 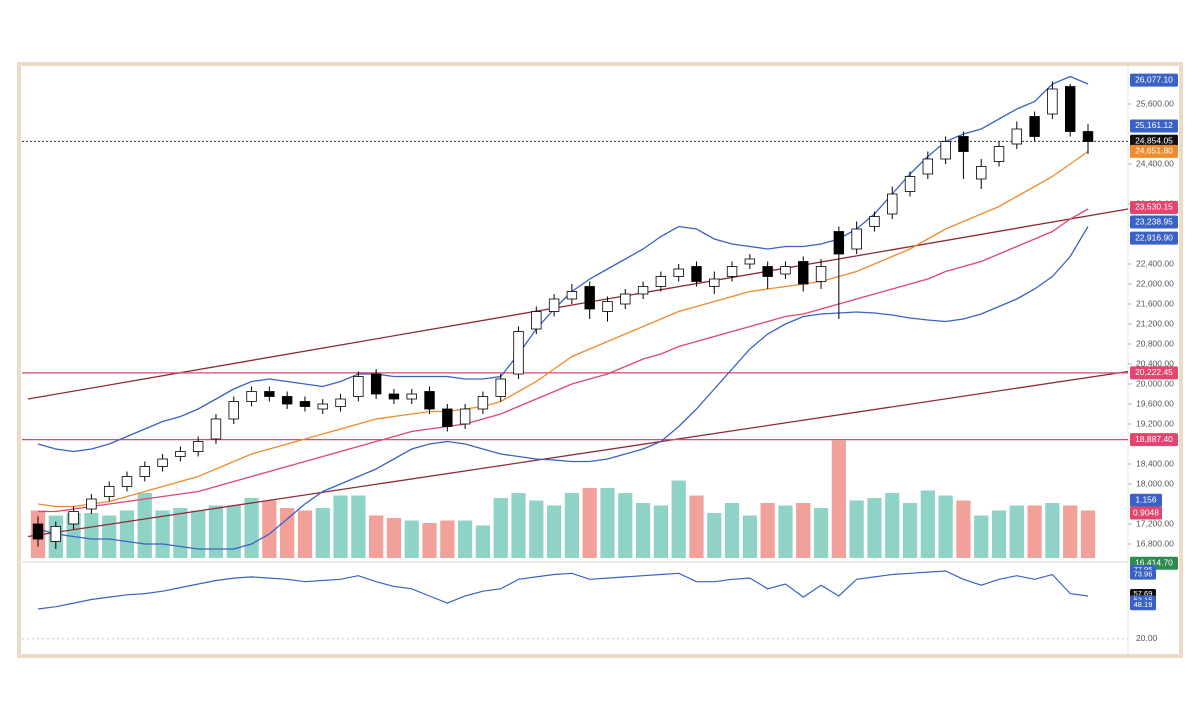 What do you see at coordinates (1154, 207) in the screenshot?
I see `price-label: 23,530.15` at bounding box center [1154, 207].